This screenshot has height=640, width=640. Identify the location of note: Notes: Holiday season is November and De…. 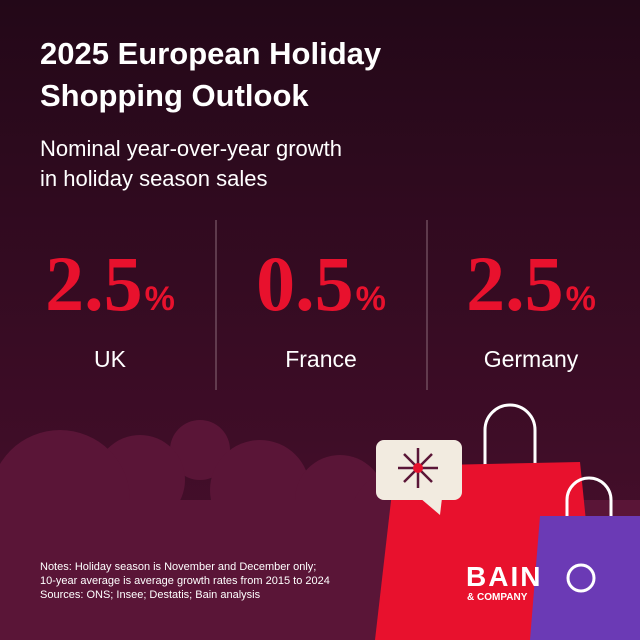
(178, 567).